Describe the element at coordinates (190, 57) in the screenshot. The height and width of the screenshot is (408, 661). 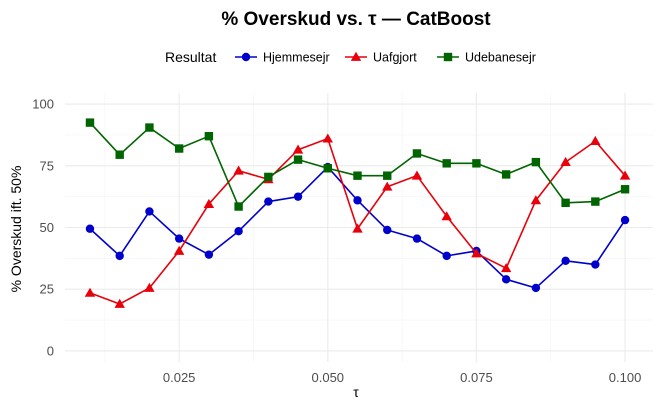
I see `legend-title: Resultat` at that location.